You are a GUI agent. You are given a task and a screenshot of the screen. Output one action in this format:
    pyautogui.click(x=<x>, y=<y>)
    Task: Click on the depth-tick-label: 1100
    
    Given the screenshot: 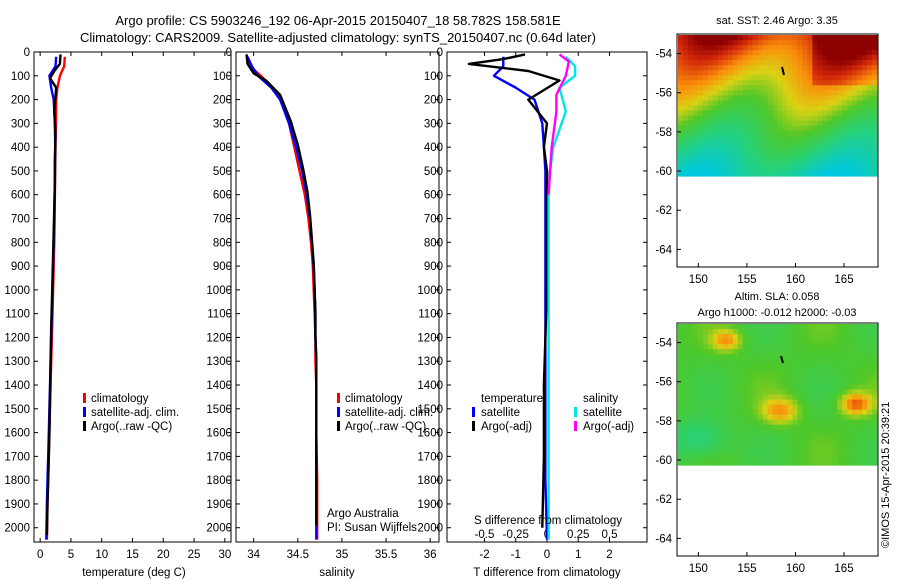 What is the action you would take?
    pyautogui.click(x=219, y=315)
    